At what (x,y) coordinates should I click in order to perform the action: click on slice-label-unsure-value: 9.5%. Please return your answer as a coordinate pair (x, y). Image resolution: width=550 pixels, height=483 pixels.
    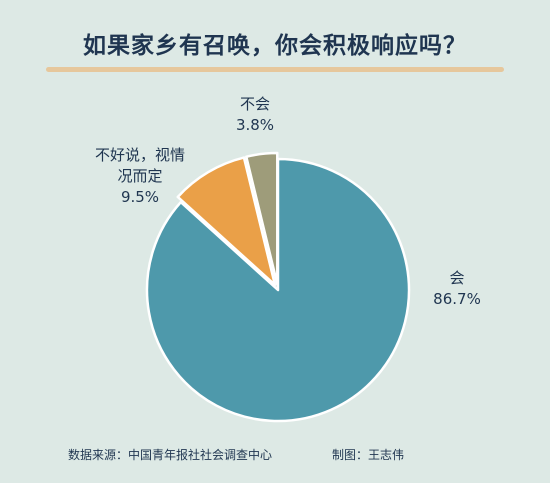
    Looking at the image, I should click on (140, 197).